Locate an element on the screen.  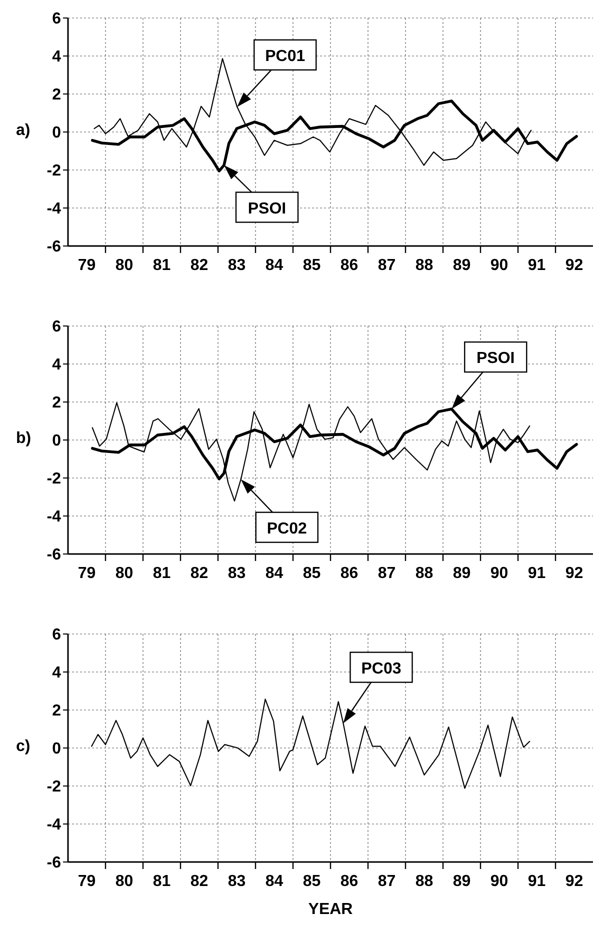
x-axis-title: YEAR is located at coordinates (331, 909).